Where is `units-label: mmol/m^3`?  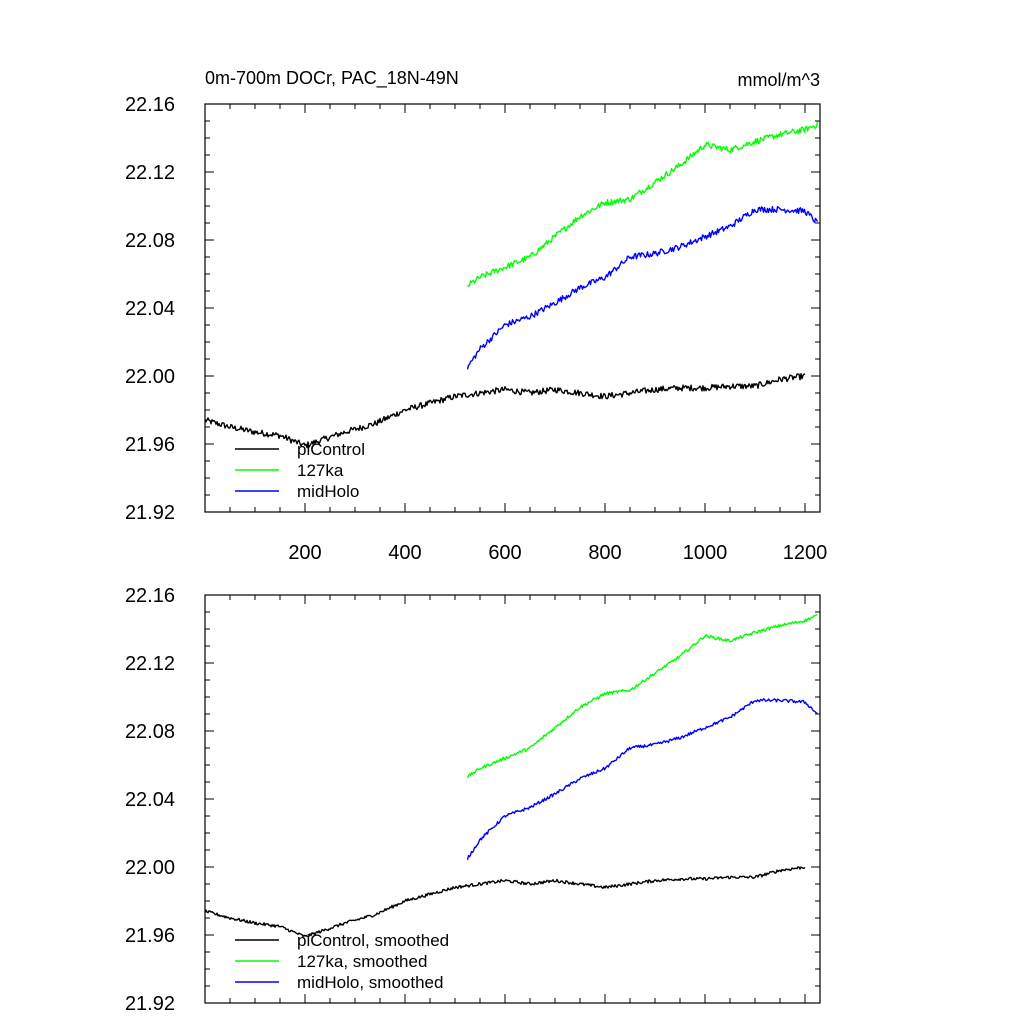 units-label: mmol/m^3 is located at coordinates (779, 80).